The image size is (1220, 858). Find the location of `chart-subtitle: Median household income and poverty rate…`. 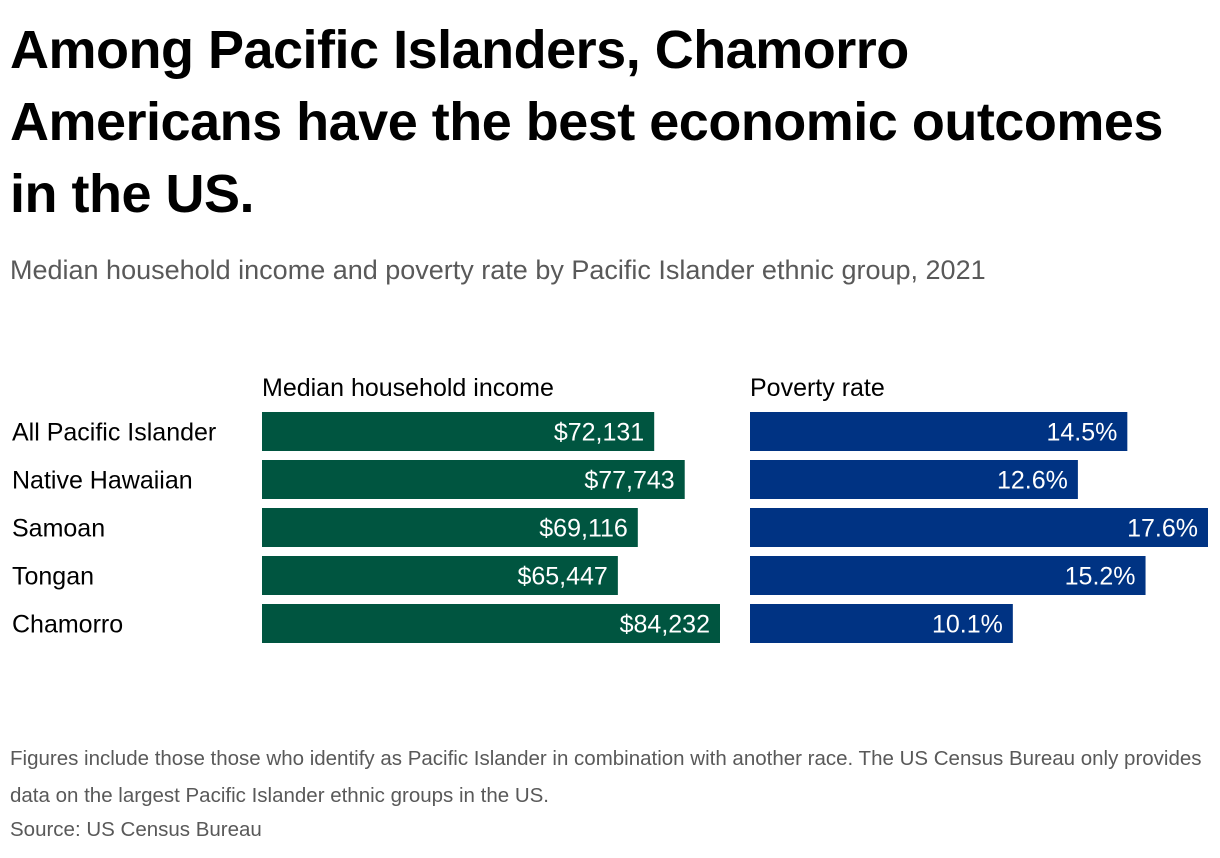

chart-subtitle: Median household income and poverty rate… is located at coordinates (498, 270).